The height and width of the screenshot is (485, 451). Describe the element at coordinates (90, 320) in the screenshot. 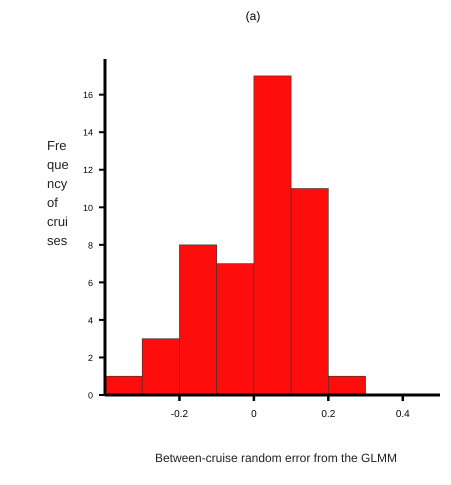

I see `y-tick-label: 4` at that location.